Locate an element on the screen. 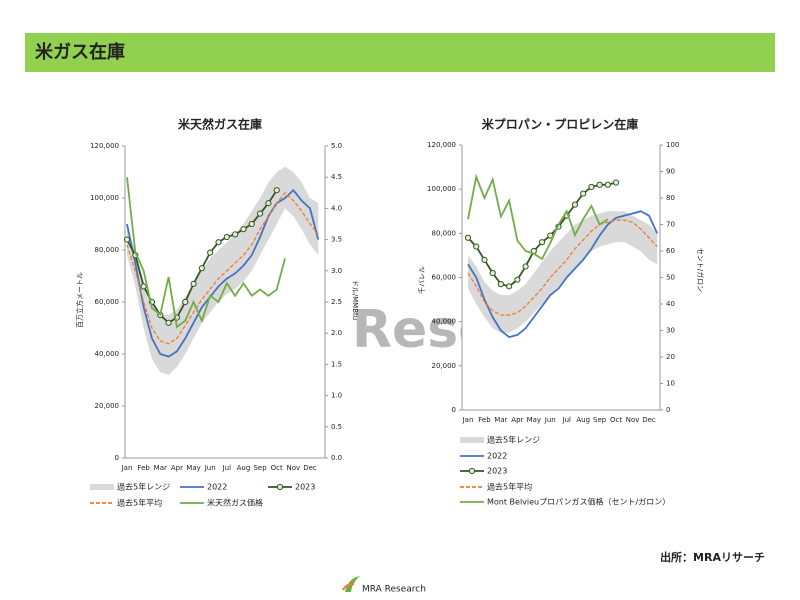 This screenshot has width=800, height=600. y2-tick-label: 10 is located at coordinates (670, 384).